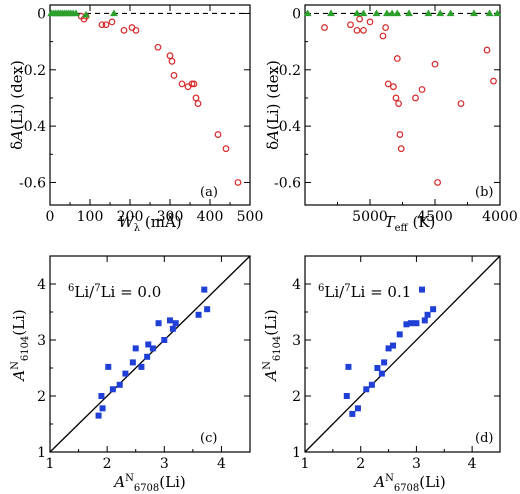 This screenshot has width=520, height=494. What do you see at coordinates (416, 464) in the screenshot?
I see `panel-d-xtick-label: 3` at bounding box center [416, 464].